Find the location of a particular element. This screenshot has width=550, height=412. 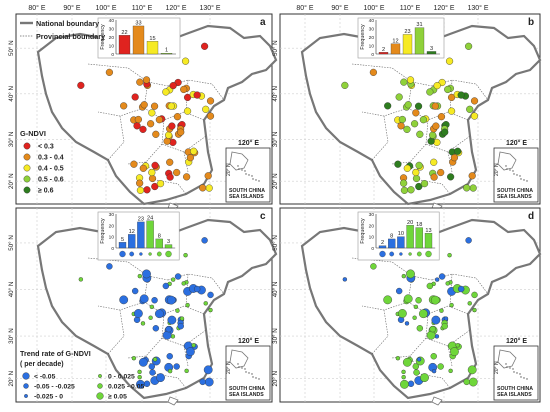

histogram-value-label: 2 is located at coordinates (383, 50).